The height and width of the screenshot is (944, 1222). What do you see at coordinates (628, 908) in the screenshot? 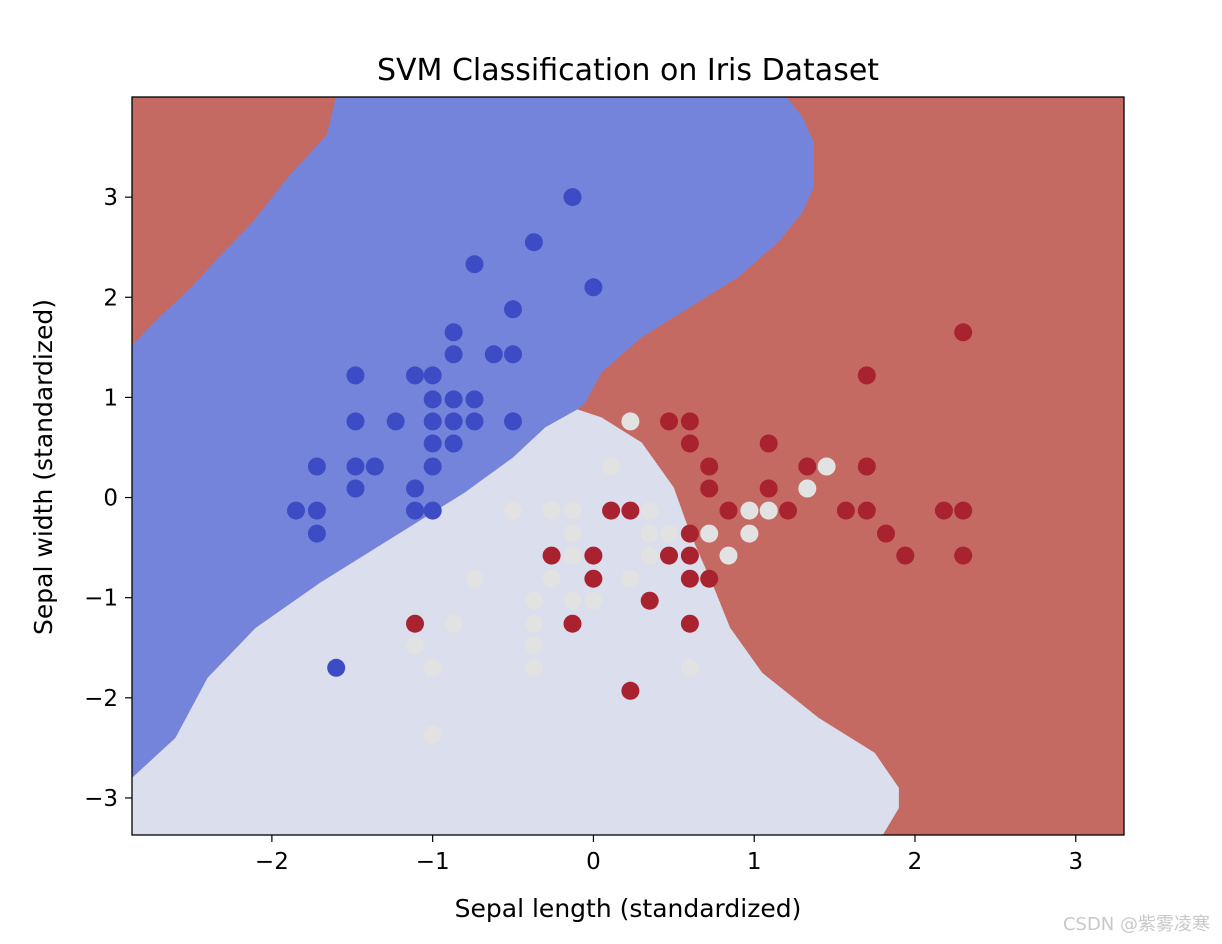
I see `x-axis-label: Sepal length (standardized)` at bounding box center [628, 908].